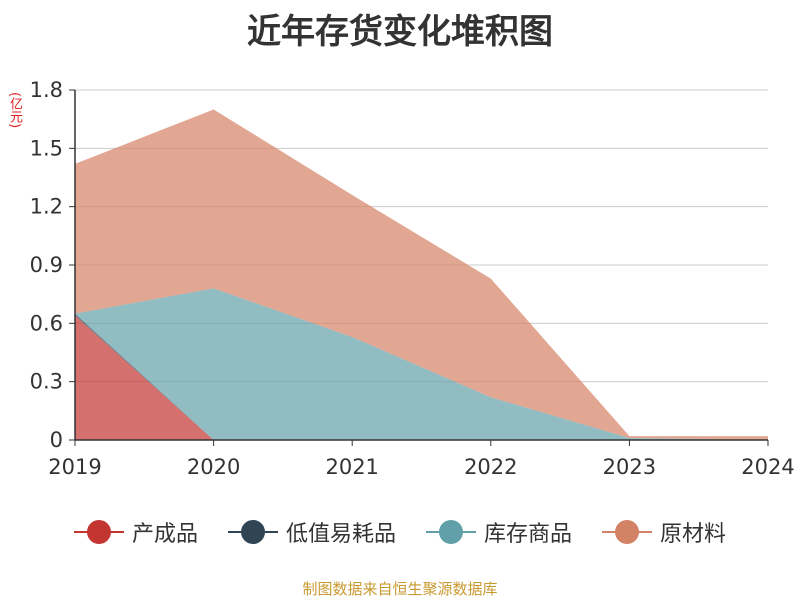 Image resolution: width=800 pixels, height=600 pixels. Describe the element at coordinates (693, 534) in the screenshot. I see `legend-label: 原材料` at that location.